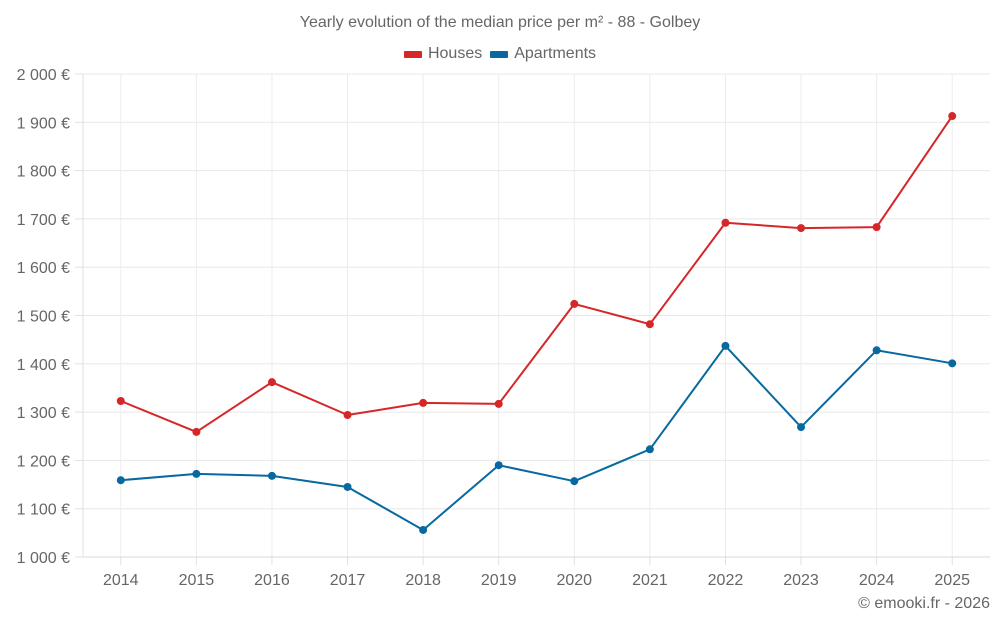 The height and width of the screenshot is (625, 1000). What do you see at coordinates (348, 580) in the screenshot?
I see `x-tick-label: 2017` at bounding box center [348, 580].